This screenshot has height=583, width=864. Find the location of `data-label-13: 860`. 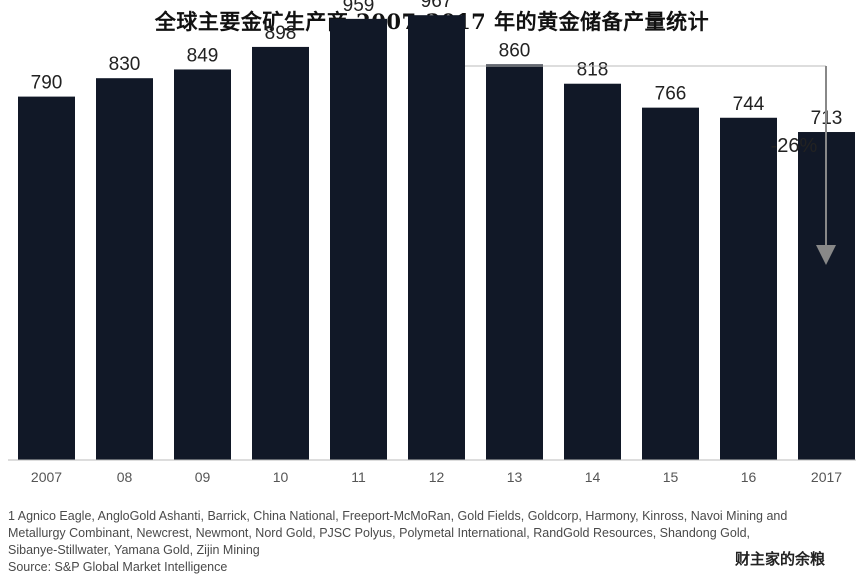

data-label-13: 860 is located at coordinates (515, 50).